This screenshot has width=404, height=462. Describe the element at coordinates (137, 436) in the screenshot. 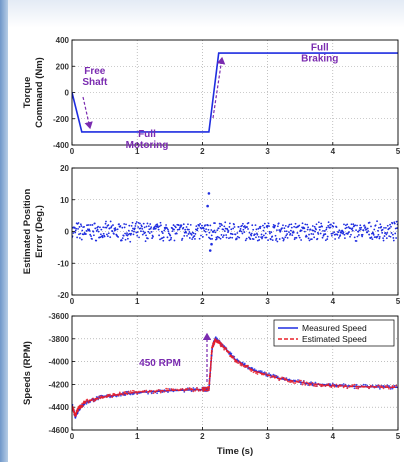

I see `x-tick-label: 1` at that location.